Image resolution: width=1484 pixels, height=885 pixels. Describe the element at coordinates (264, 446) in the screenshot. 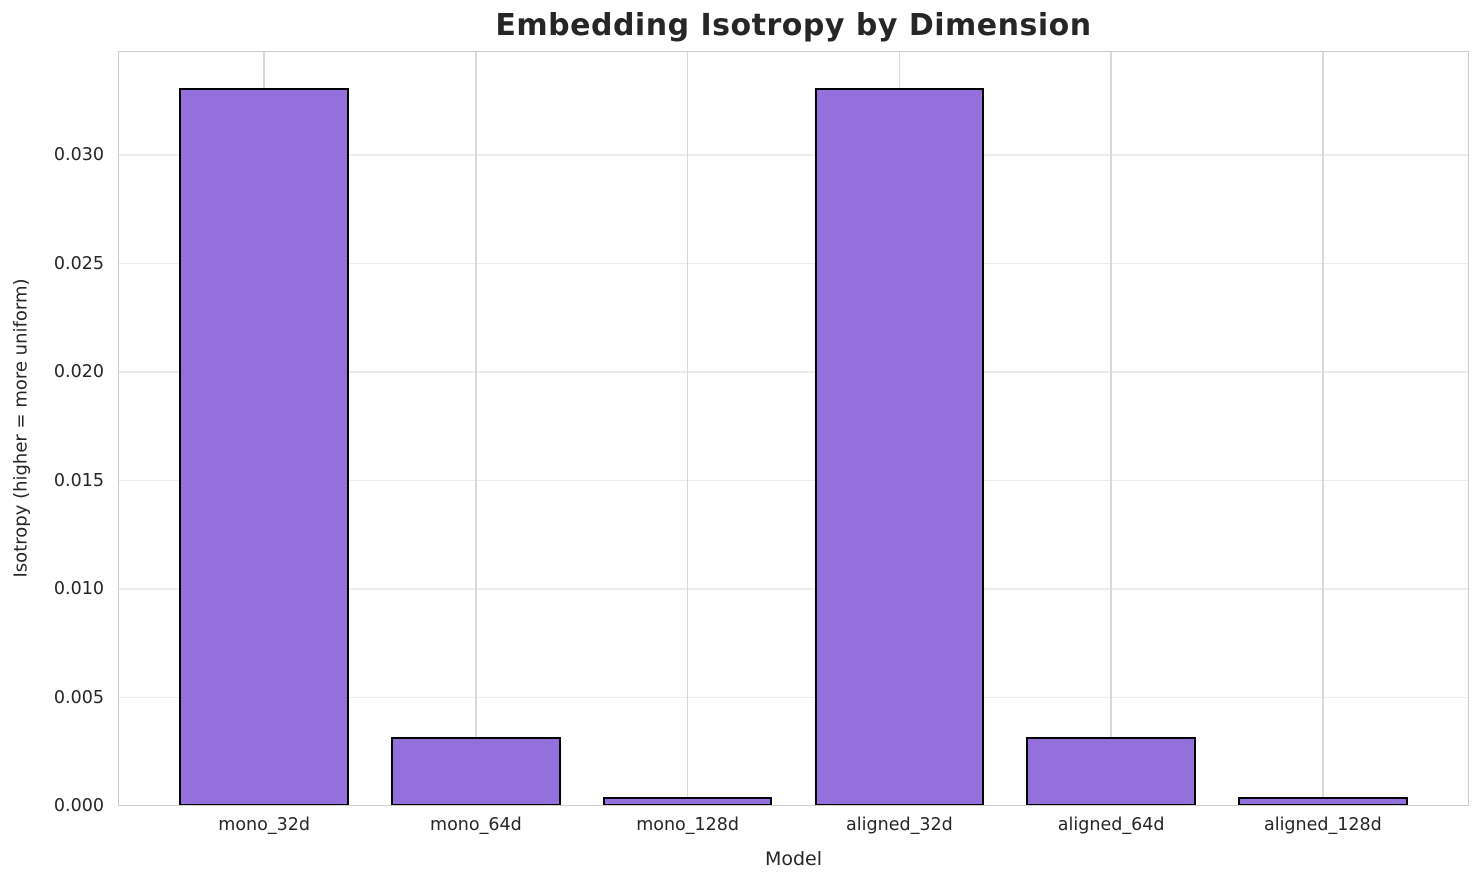

I see `bar-mono_32d` at that location.